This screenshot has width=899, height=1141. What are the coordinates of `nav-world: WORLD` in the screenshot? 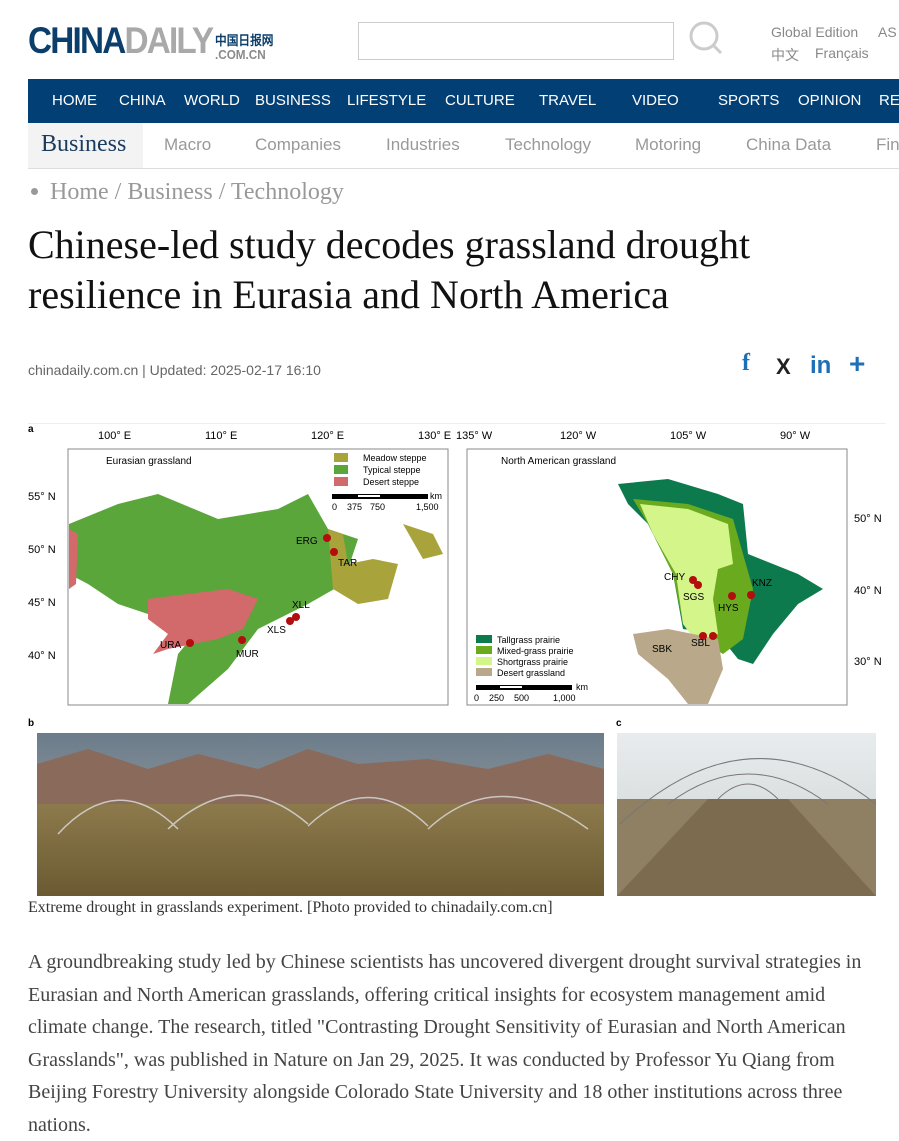 It's located at (212, 100).